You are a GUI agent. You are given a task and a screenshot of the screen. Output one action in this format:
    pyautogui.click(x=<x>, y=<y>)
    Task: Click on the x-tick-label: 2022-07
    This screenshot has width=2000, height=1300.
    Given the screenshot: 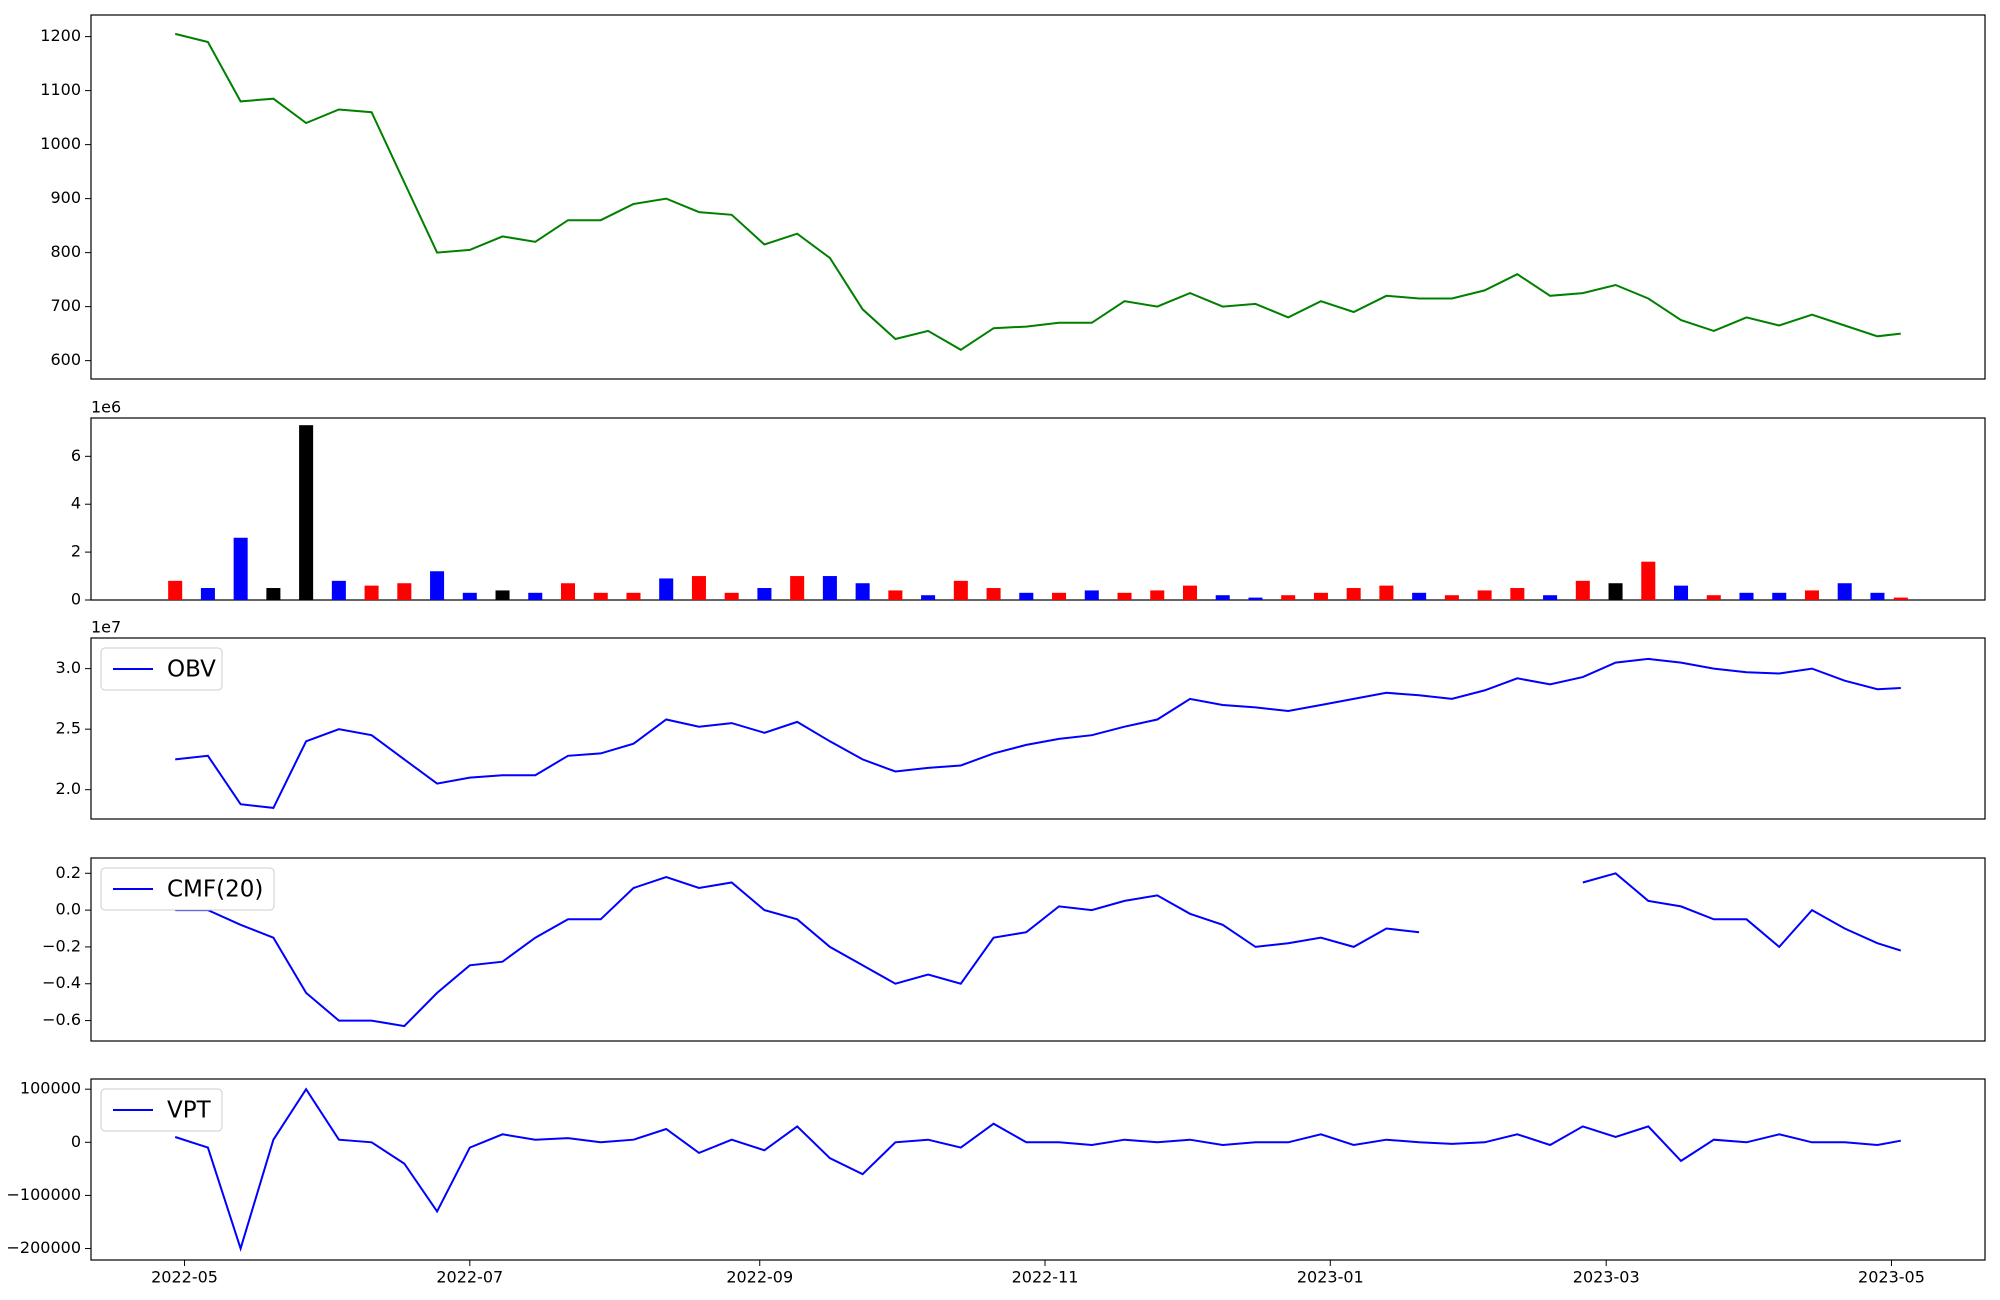 What is the action you would take?
    pyautogui.click(x=469, y=1277)
    